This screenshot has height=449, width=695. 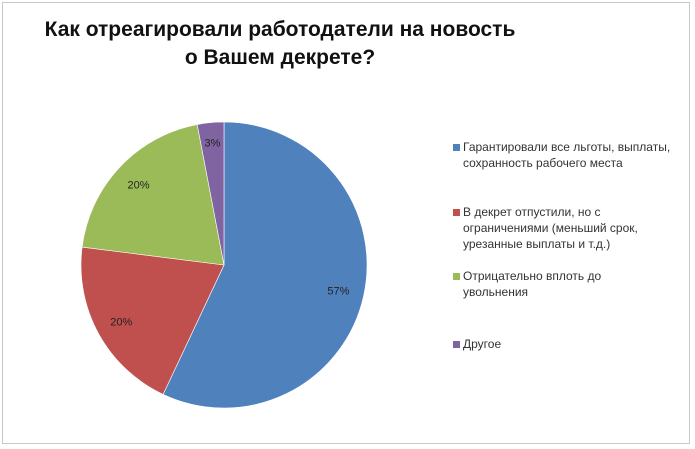 I want to click on data-label: 57%, so click(x=338, y=292).